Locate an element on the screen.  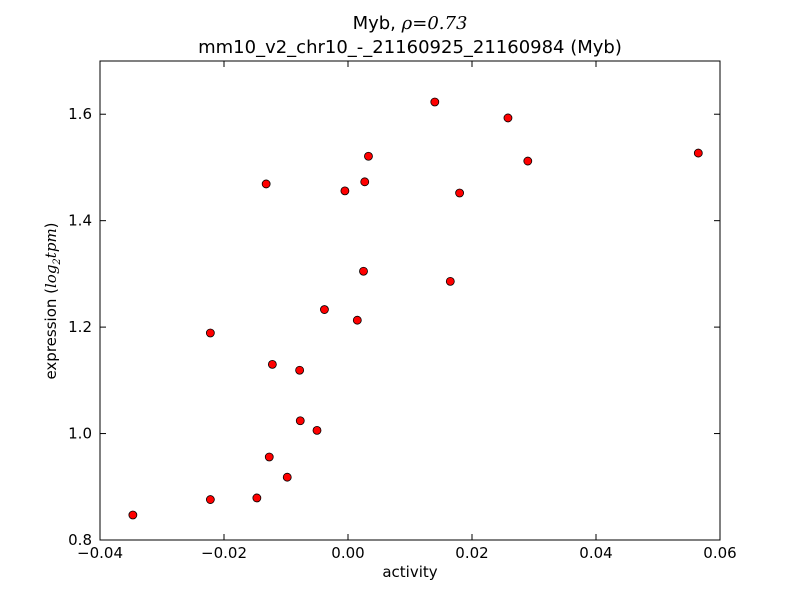
title-rho-equals: = is located at coordinates (419, 23).